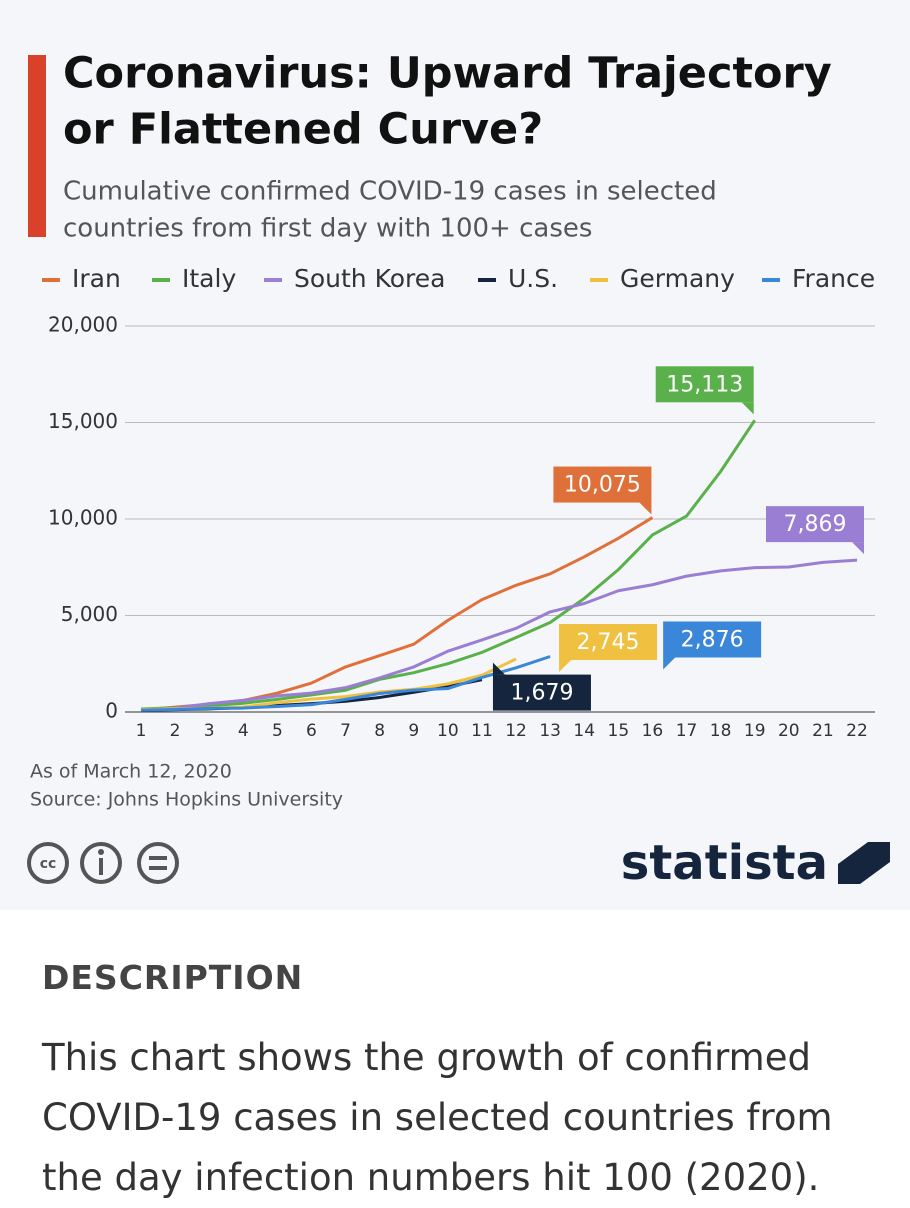  Describe the element at coordinates (379, 731) in the screenshot. I see `x-tick-label: 8` at that location.